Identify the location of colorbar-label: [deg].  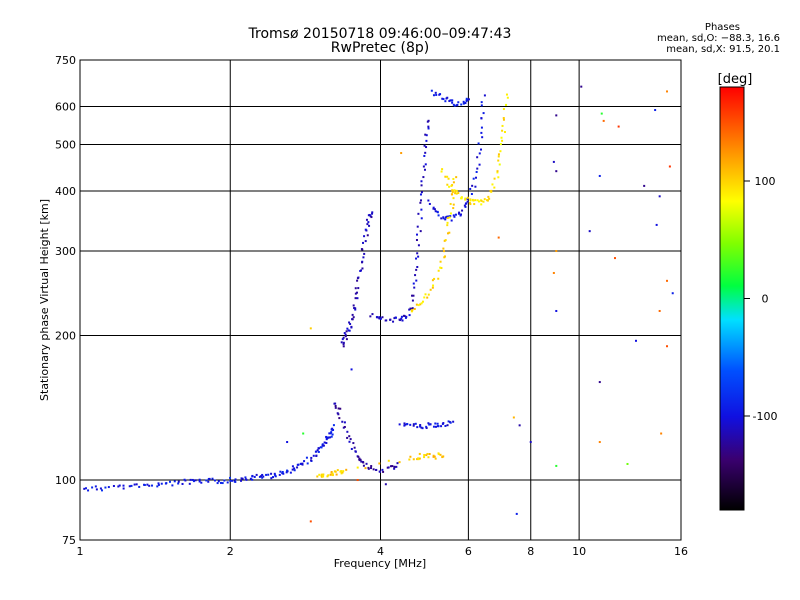
(735, 79).